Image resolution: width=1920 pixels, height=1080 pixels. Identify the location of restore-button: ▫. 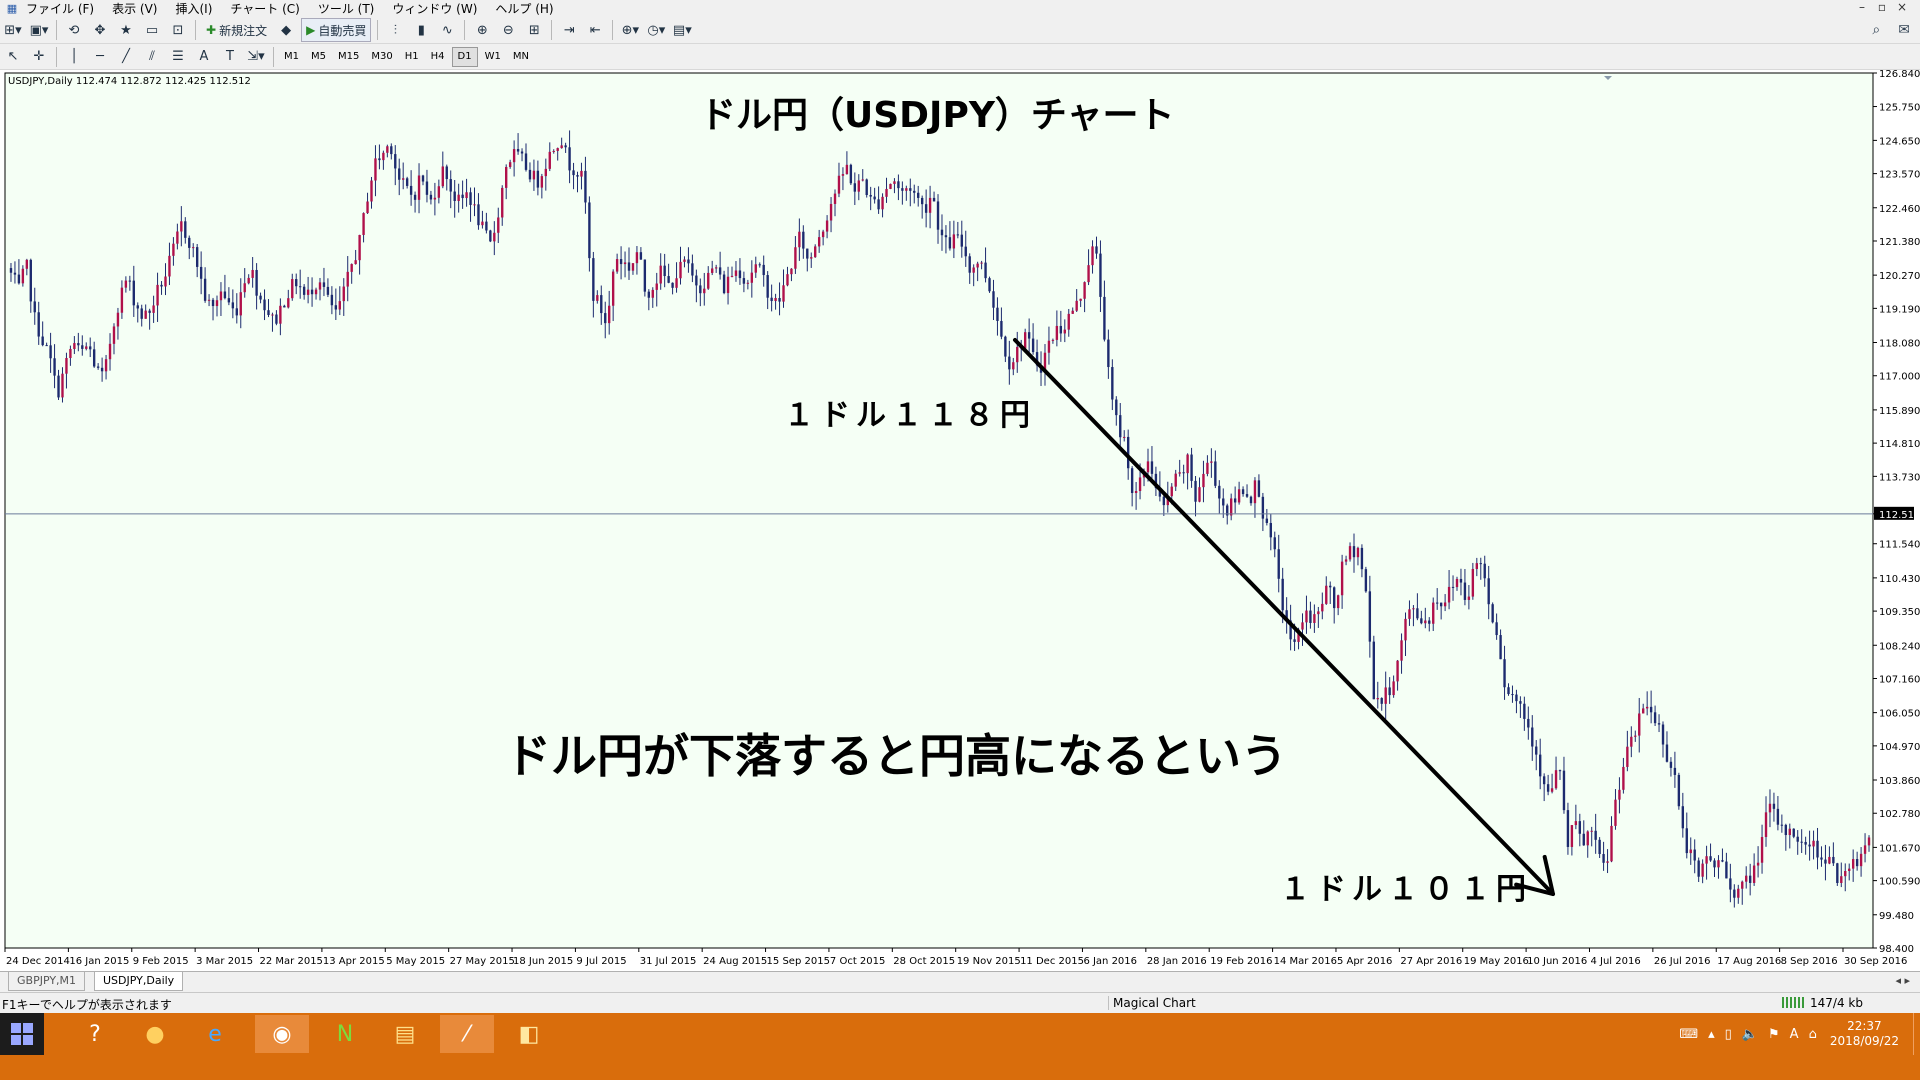
(1882, 7).